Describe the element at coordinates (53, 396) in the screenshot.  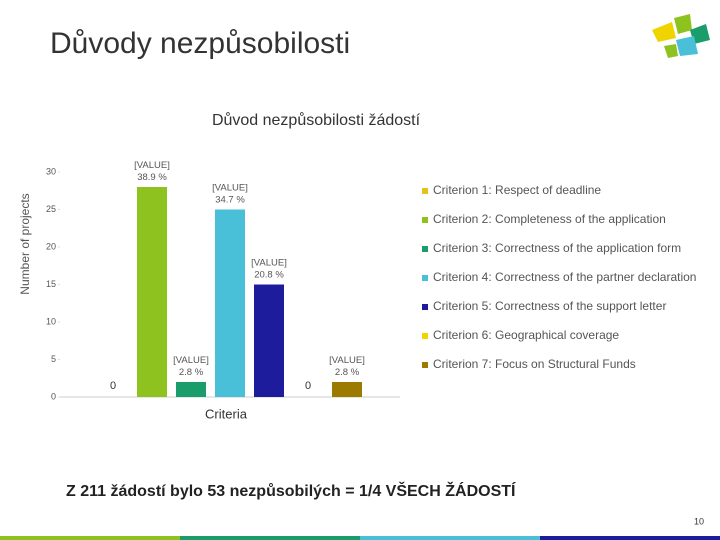
I see `y-tick-label: 0` at that location.